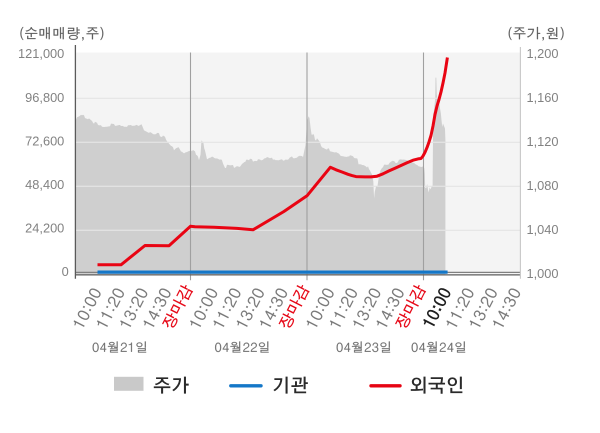 This screenshot has height=433, width=600. I want to click on svg-text: 1,000, so click(543, 273).